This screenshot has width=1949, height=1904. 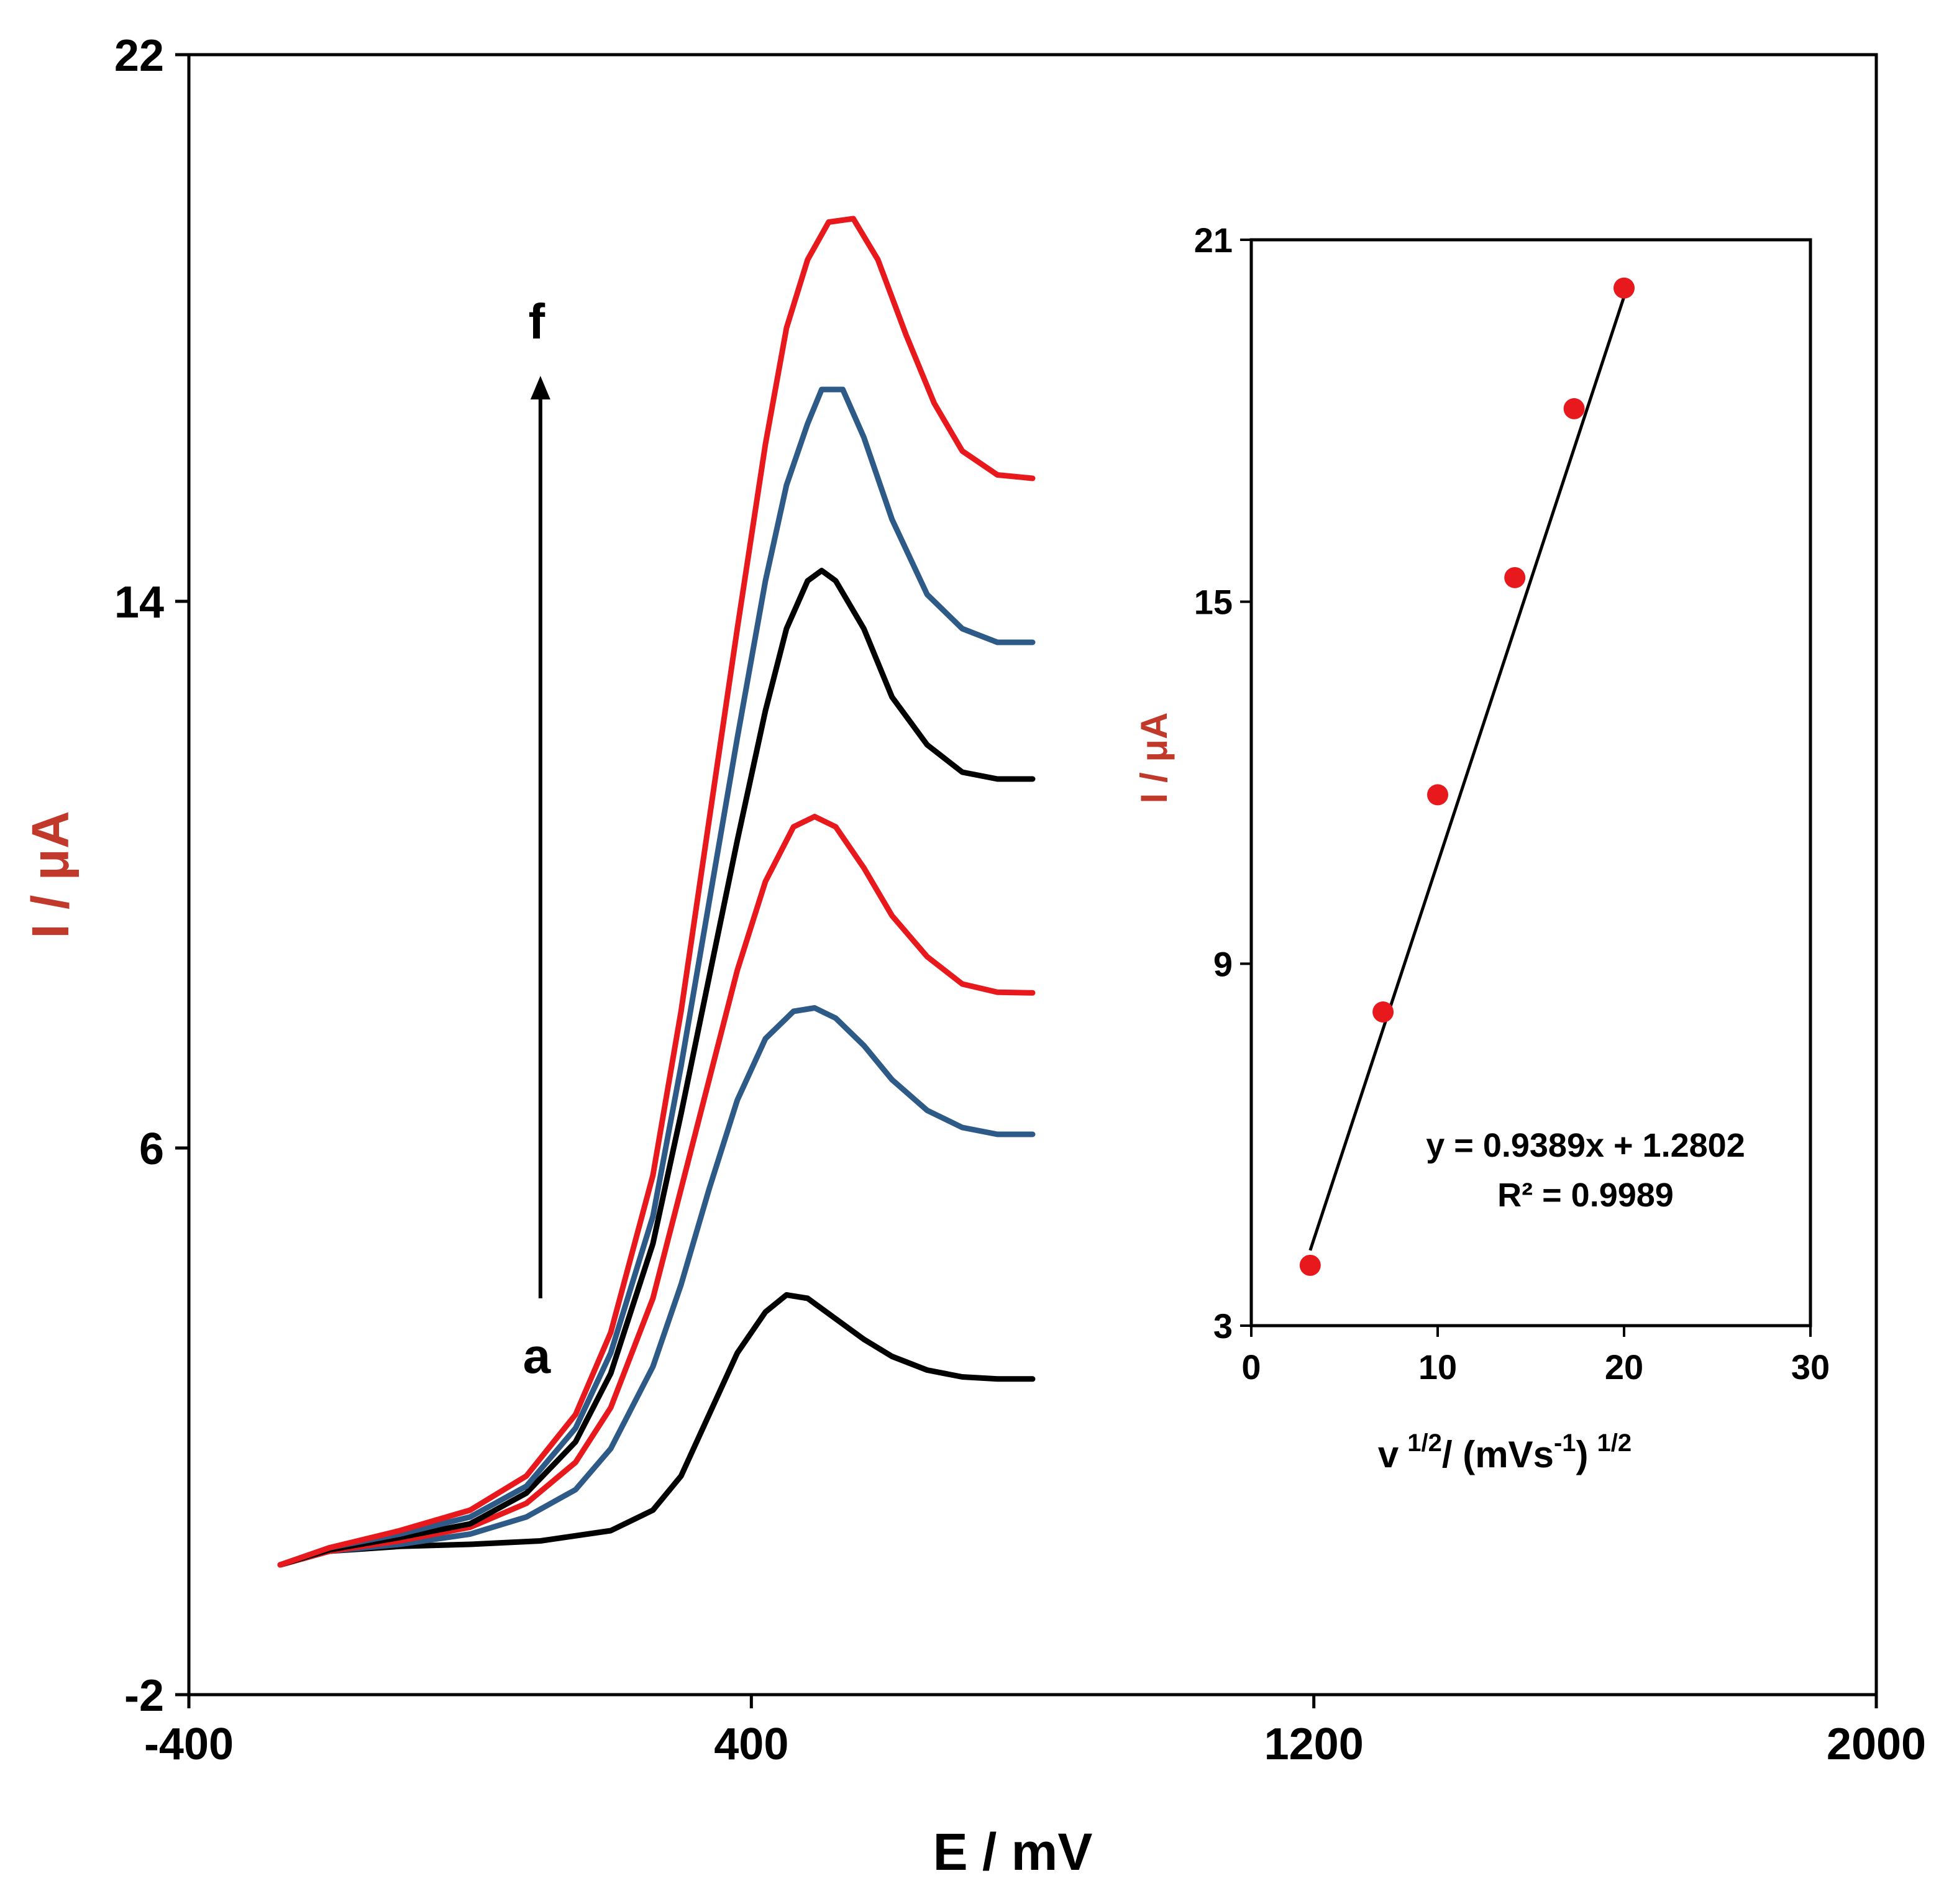 I want to click on inset-x-title-exp2: -1, so click(x=1565, y=1443).